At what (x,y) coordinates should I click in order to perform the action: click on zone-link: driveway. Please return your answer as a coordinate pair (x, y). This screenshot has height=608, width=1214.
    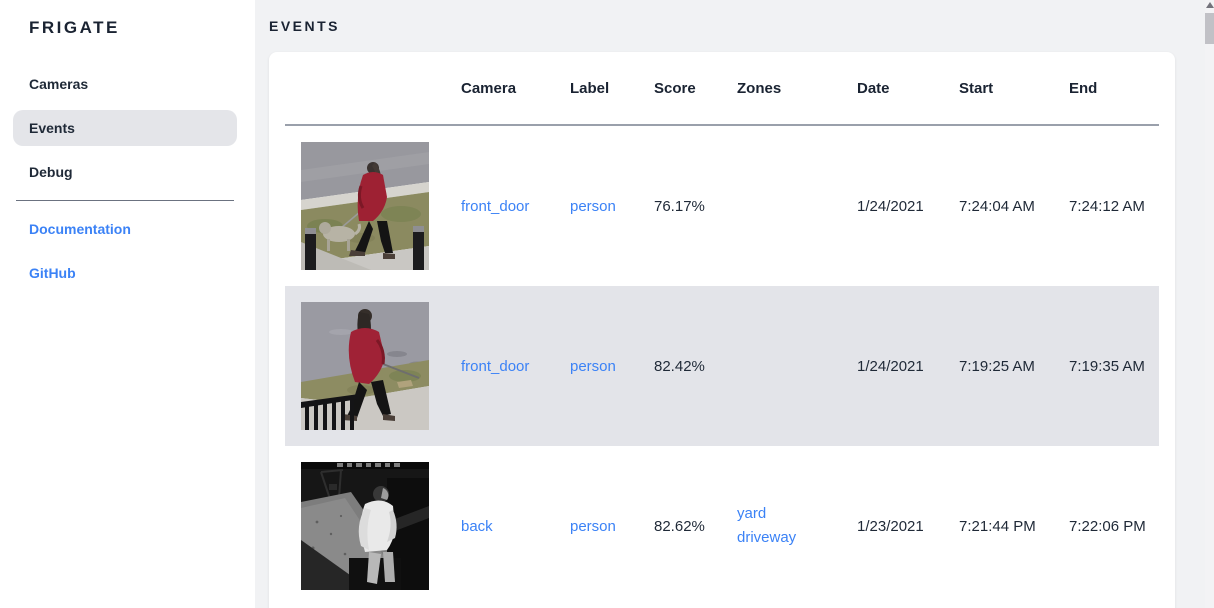
    Looking at the image, I should click on (767, 537).